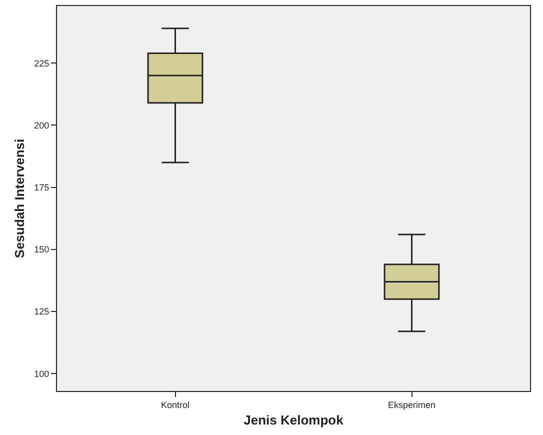 The height and width of the screenshot is (435, 543). I want to click on x-tick-label: Eksperimen, so click(412, 405).